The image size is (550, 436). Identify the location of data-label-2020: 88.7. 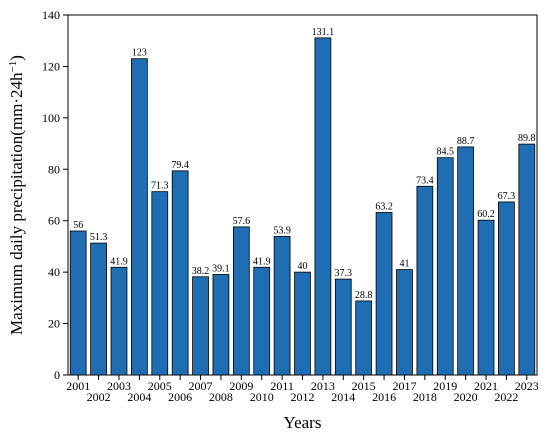
(466, 141).